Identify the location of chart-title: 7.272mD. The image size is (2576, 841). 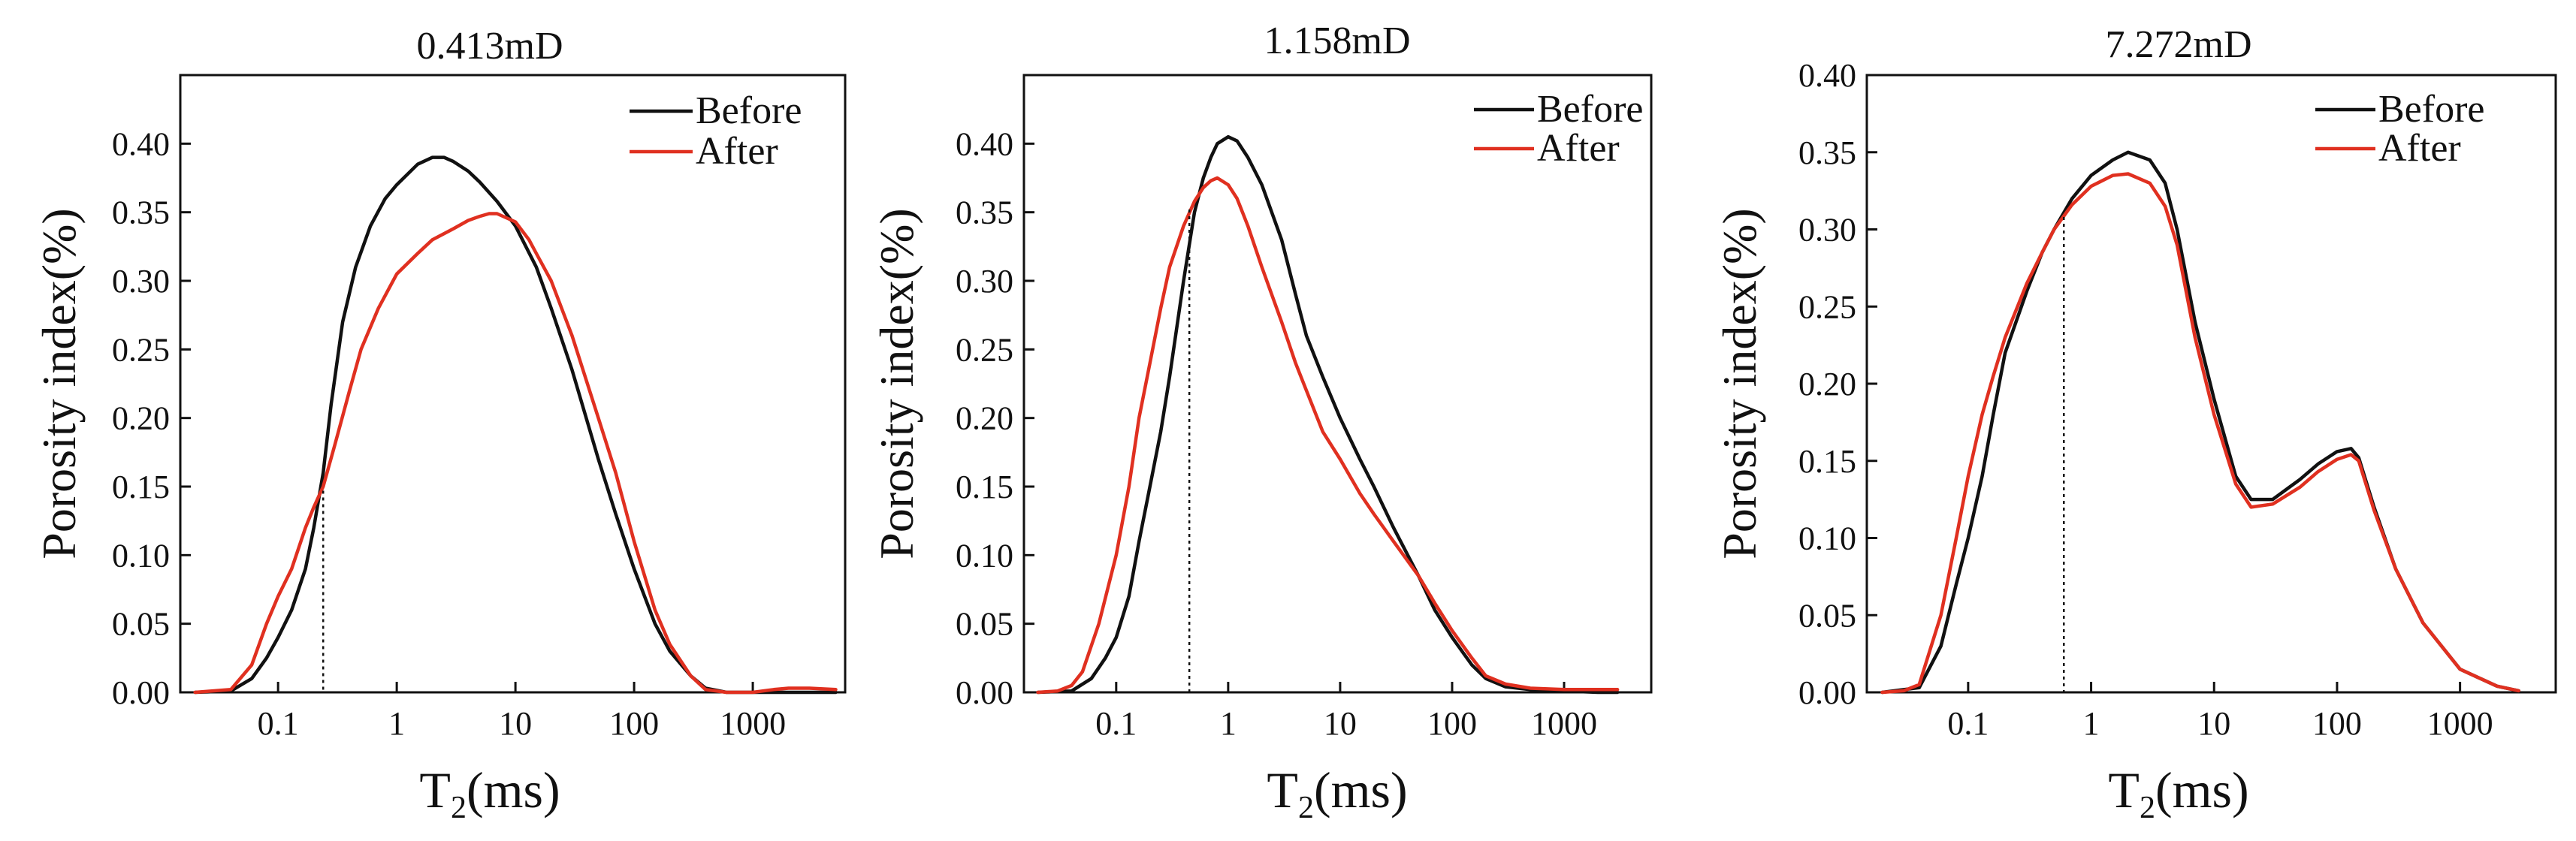
(2179, 44).